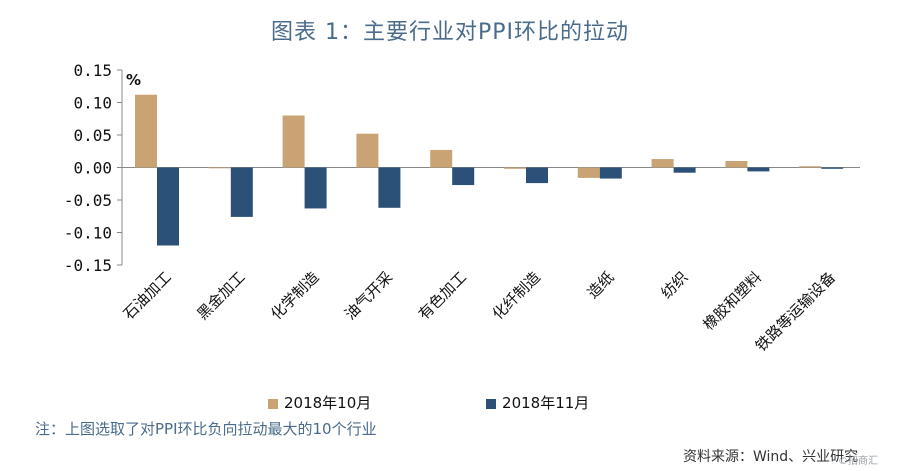 This screenshot has height=471, width=900. I want to click on category-label: 有色加工, so click(442, 295).